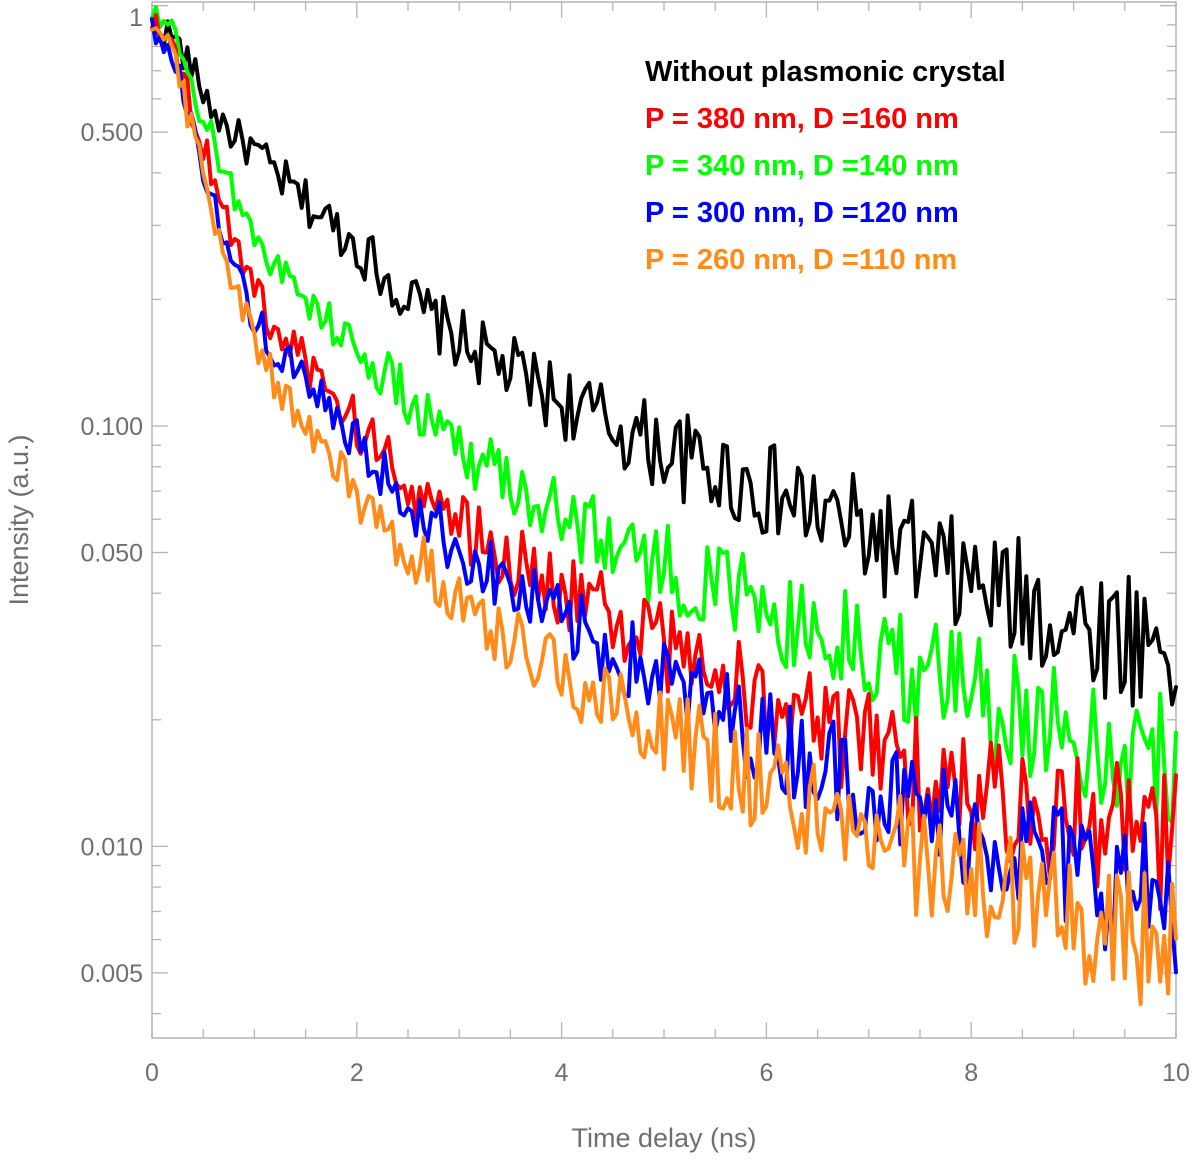  I want to click on legend-entry-1: Without plasmonic crystal, so click(825, 72).